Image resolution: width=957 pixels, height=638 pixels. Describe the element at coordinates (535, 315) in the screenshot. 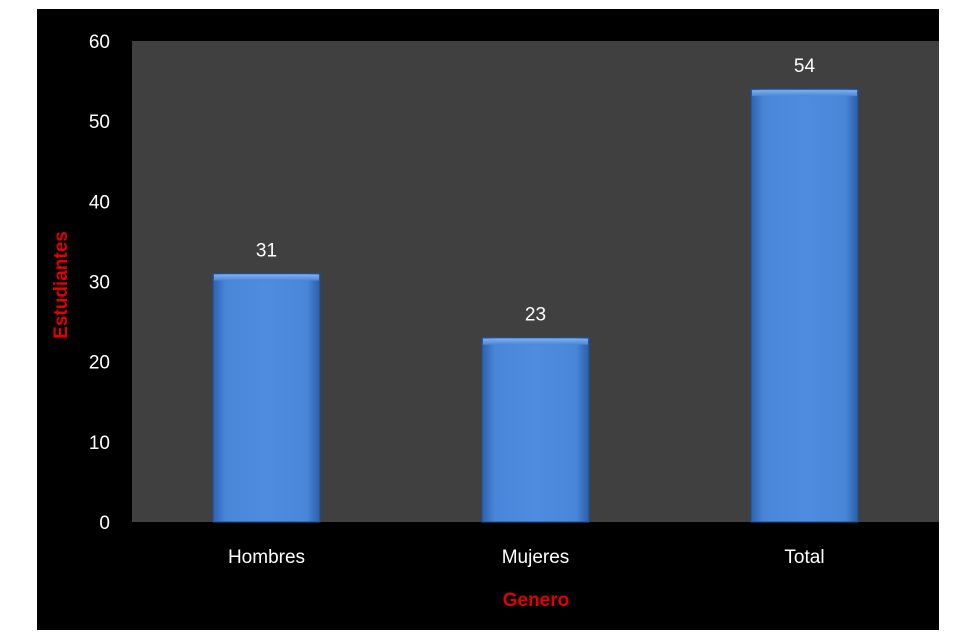

I see `data-label: 23` at that location.